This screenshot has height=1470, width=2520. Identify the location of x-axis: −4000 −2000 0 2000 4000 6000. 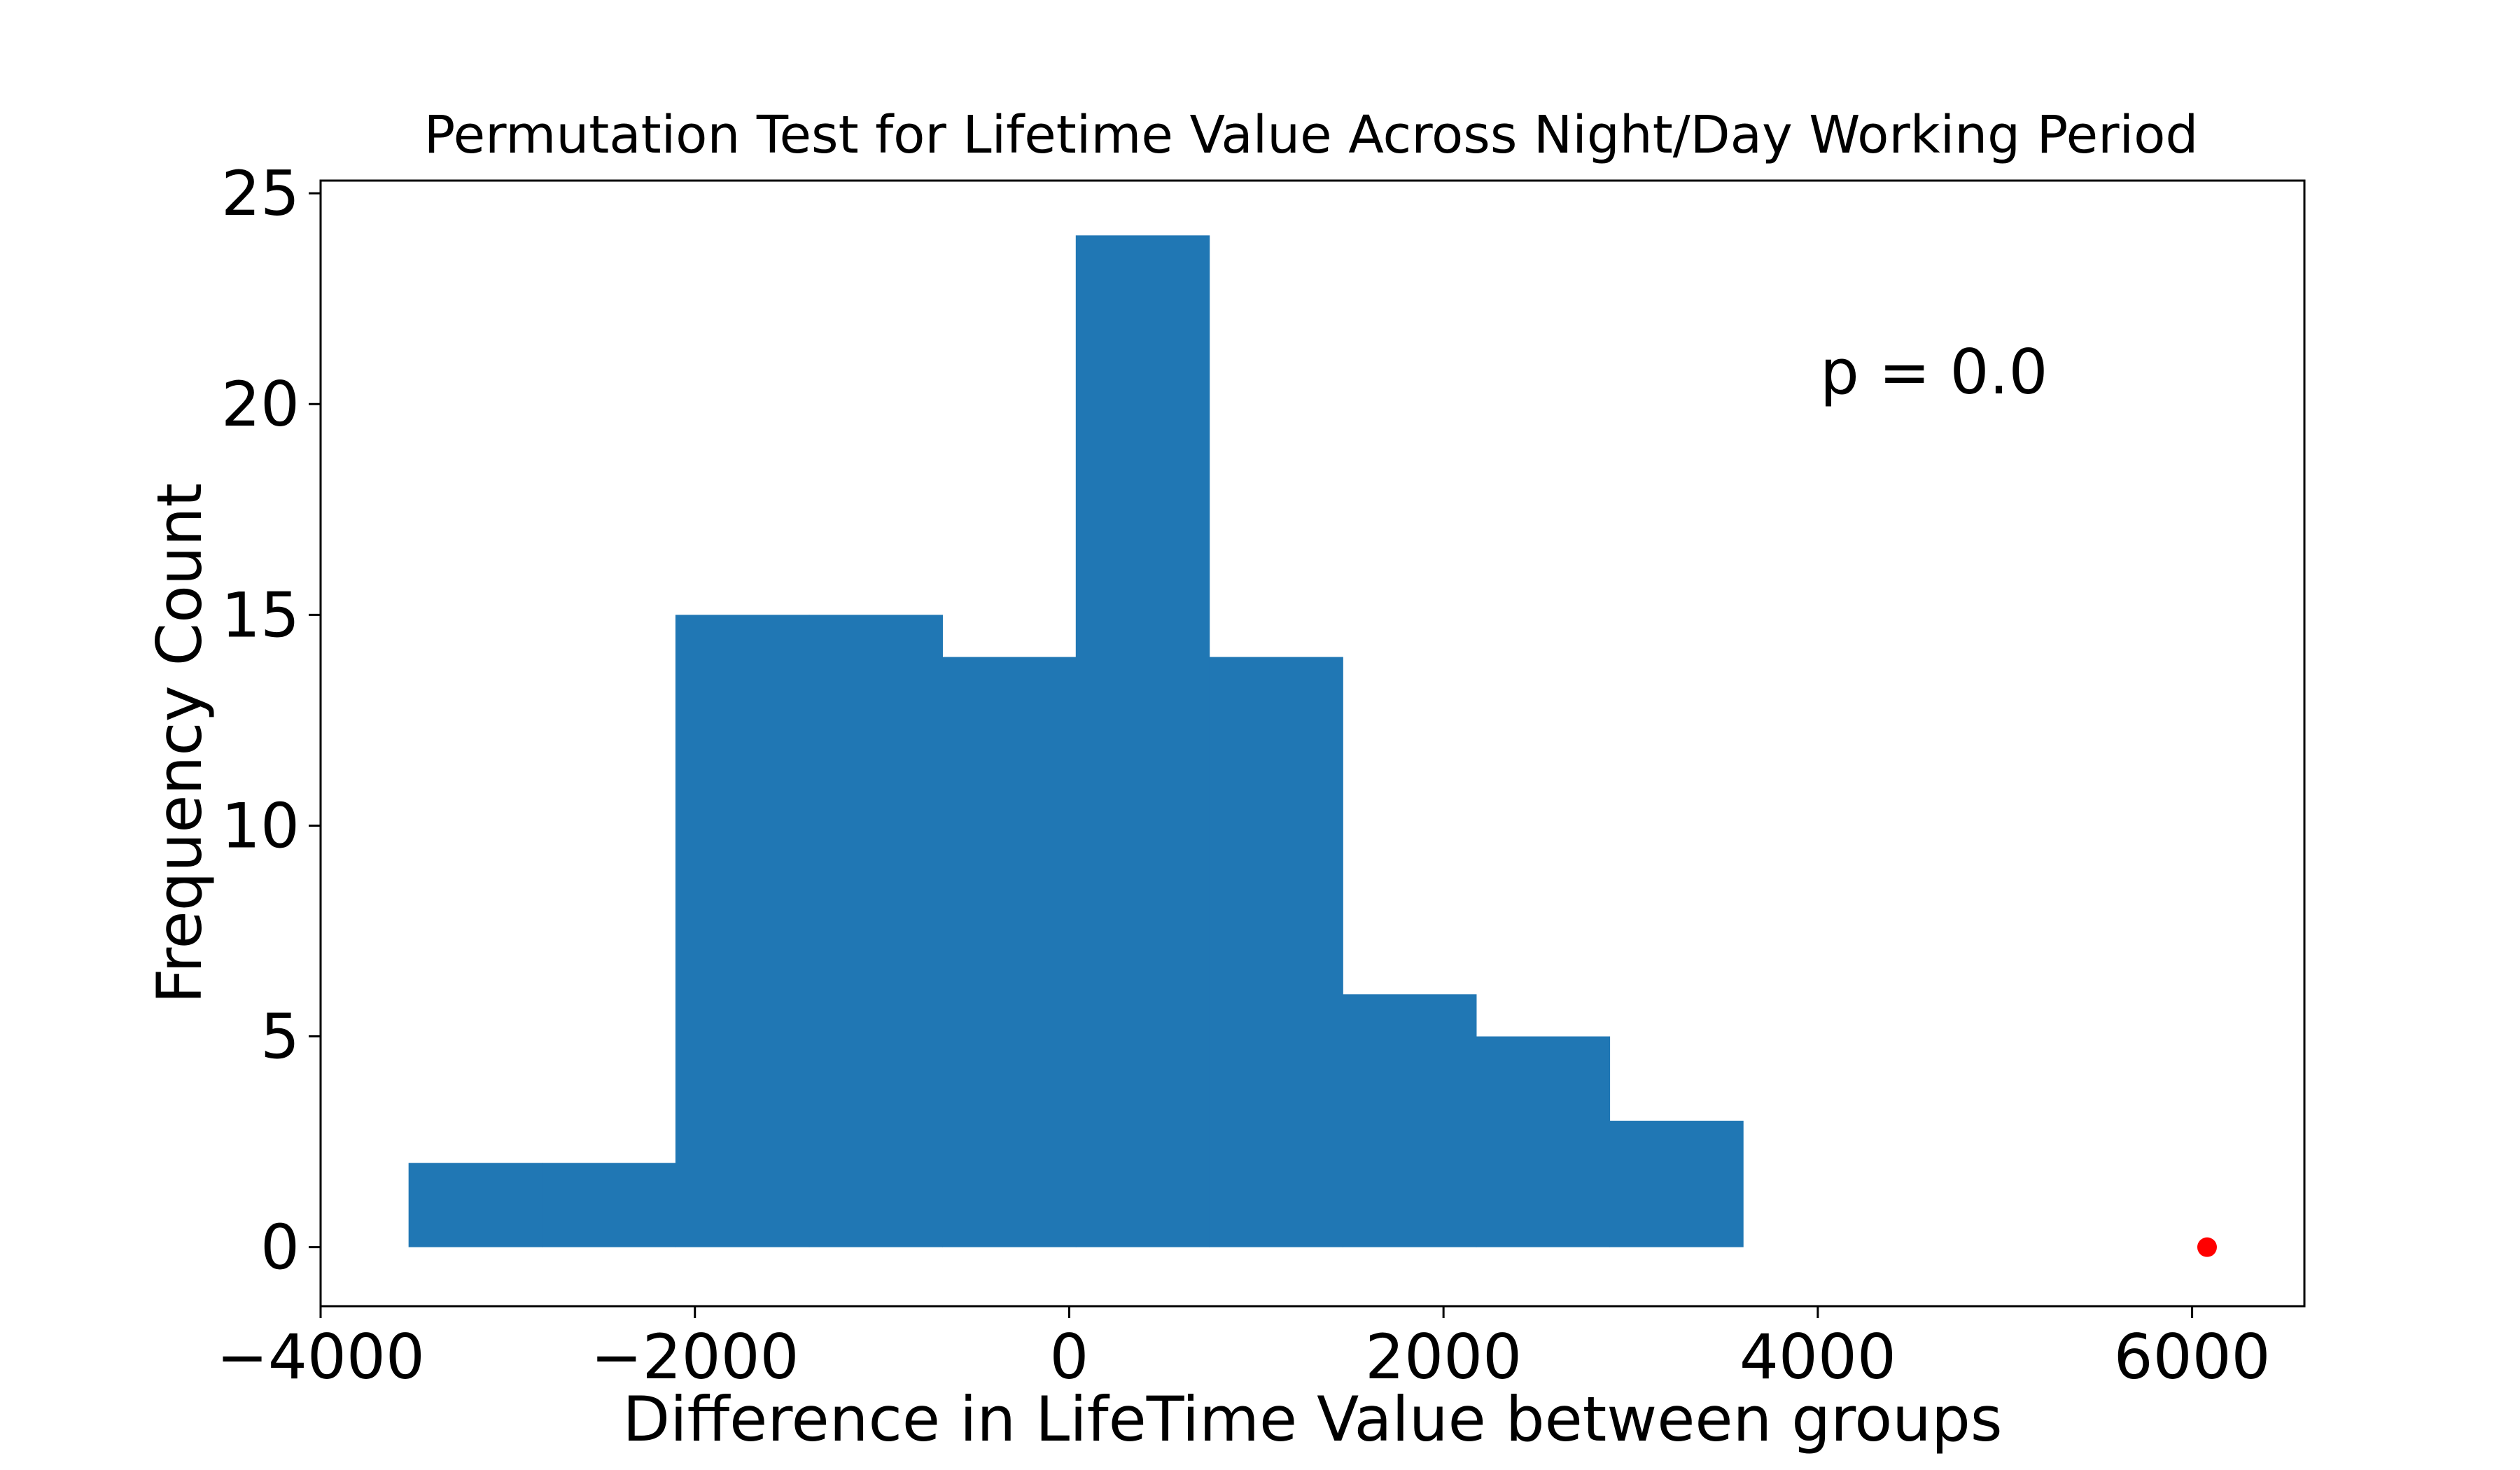
(1243, 1349).